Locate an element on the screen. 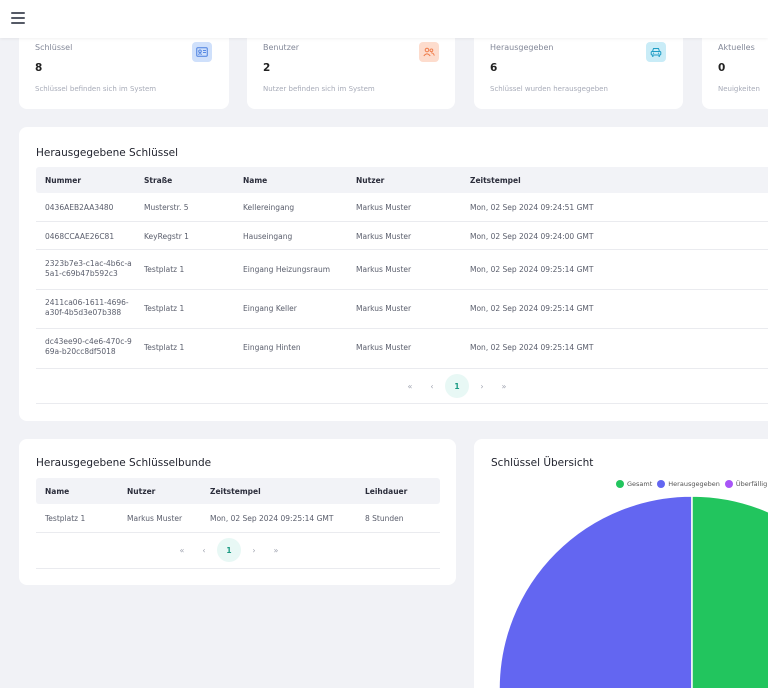  stat-description: Schlüssel befinden sich im System is located at coordinates (96, 89).